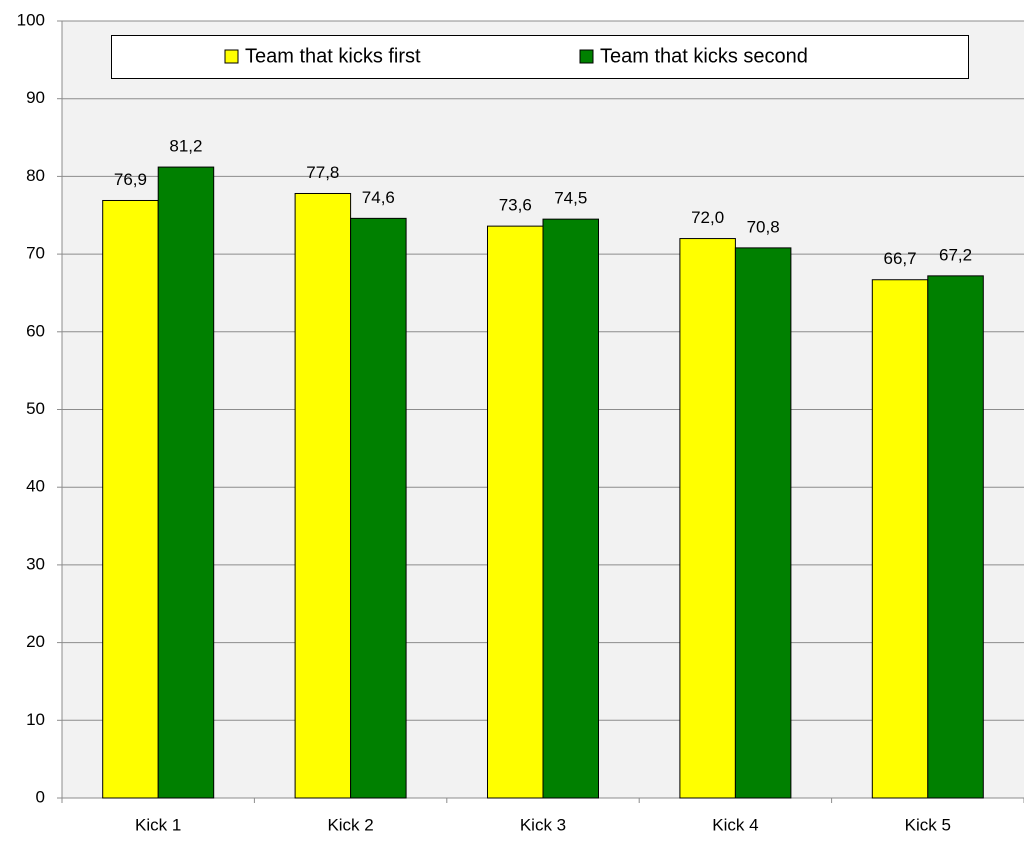  I want to click on y-tick-label: 100, so click(31, 19).